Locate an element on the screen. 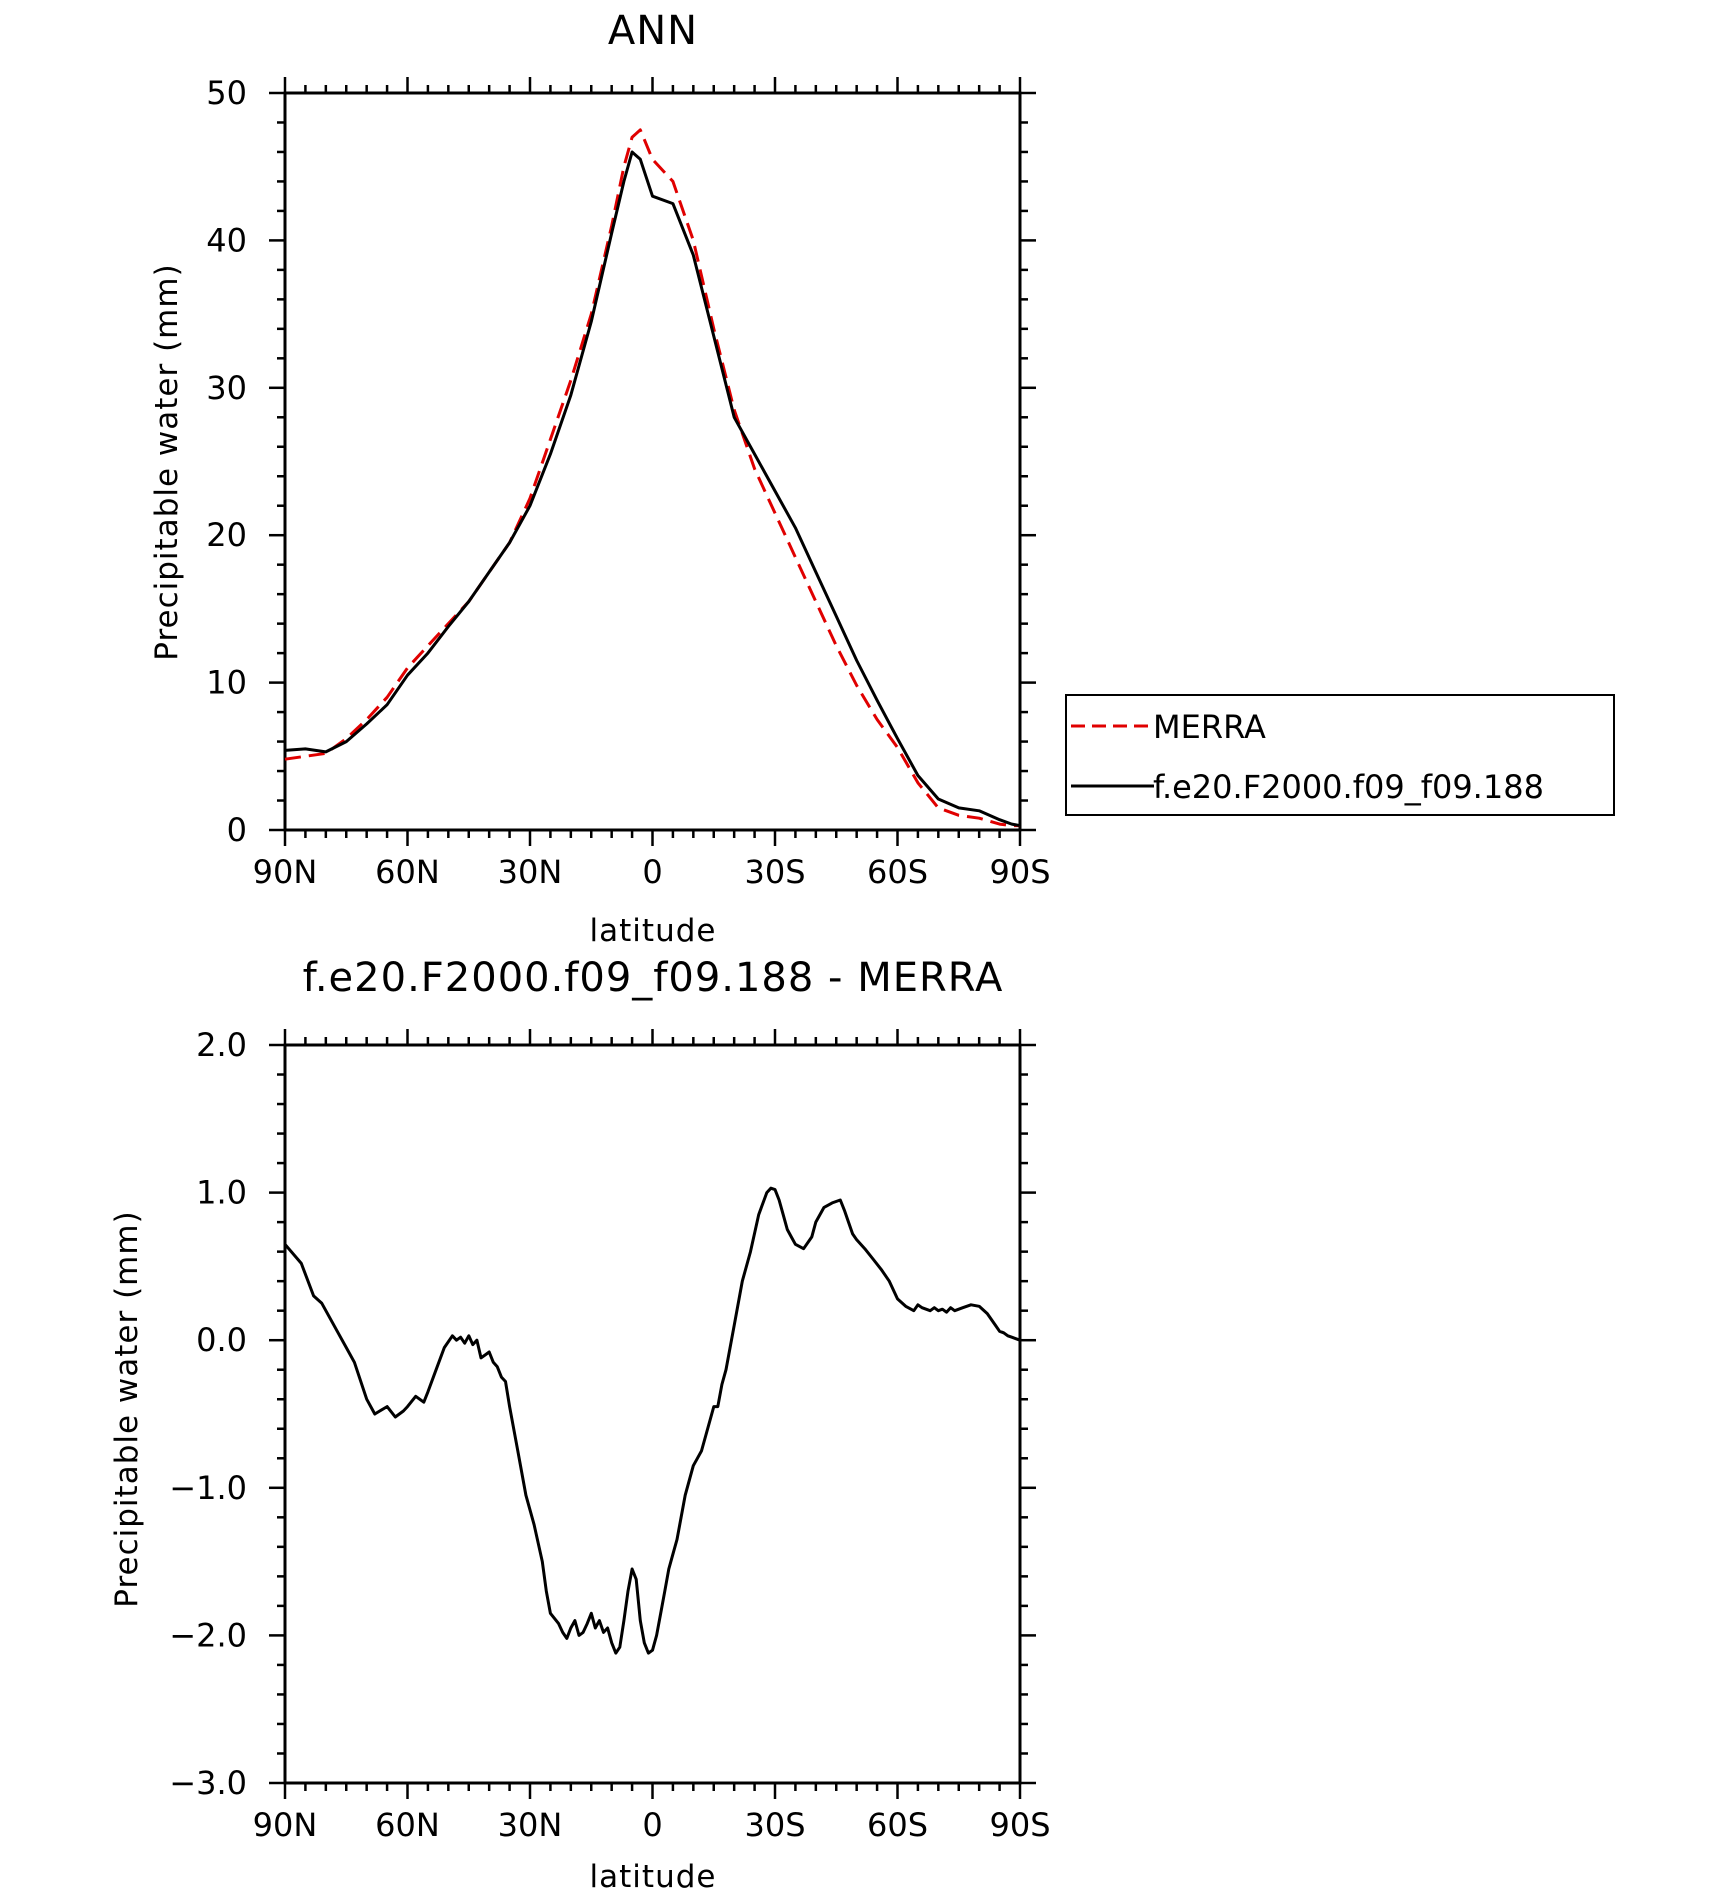 This screenshot has width=1710, height=1894. y-tick-label: 0 is located at coordinates (237, 830).